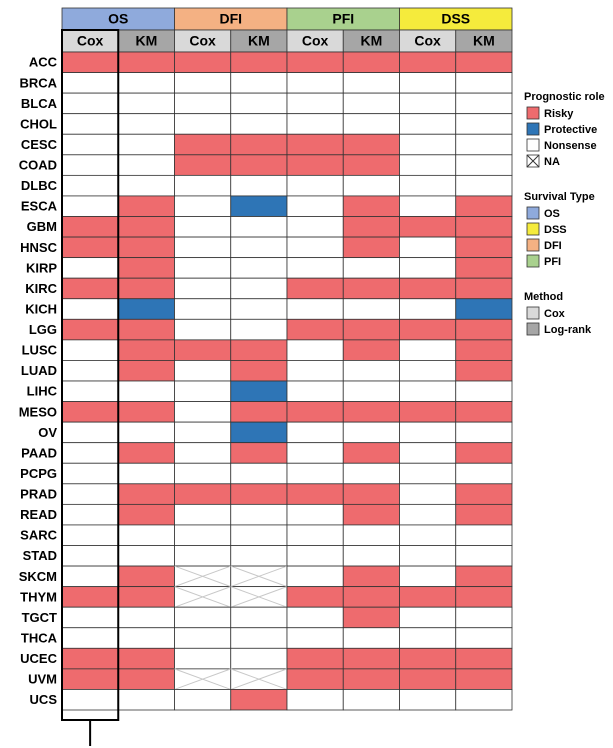  Describe the element at coordinates (38, 165) in the screenshot. I see `row-label: COAD` at that location.